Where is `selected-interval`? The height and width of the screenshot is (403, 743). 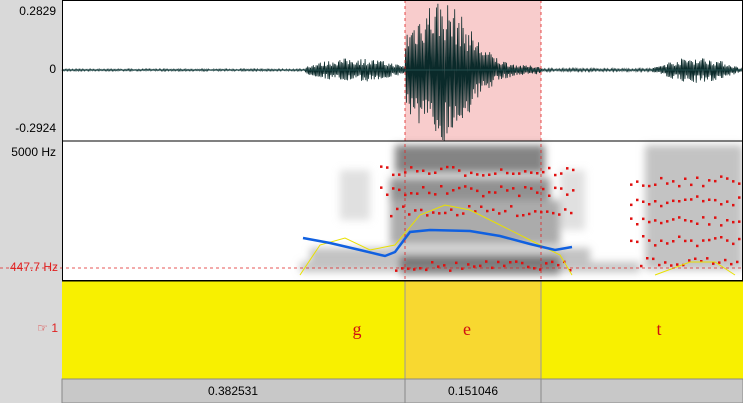 selected-interval is located at coordinates (473, 330).